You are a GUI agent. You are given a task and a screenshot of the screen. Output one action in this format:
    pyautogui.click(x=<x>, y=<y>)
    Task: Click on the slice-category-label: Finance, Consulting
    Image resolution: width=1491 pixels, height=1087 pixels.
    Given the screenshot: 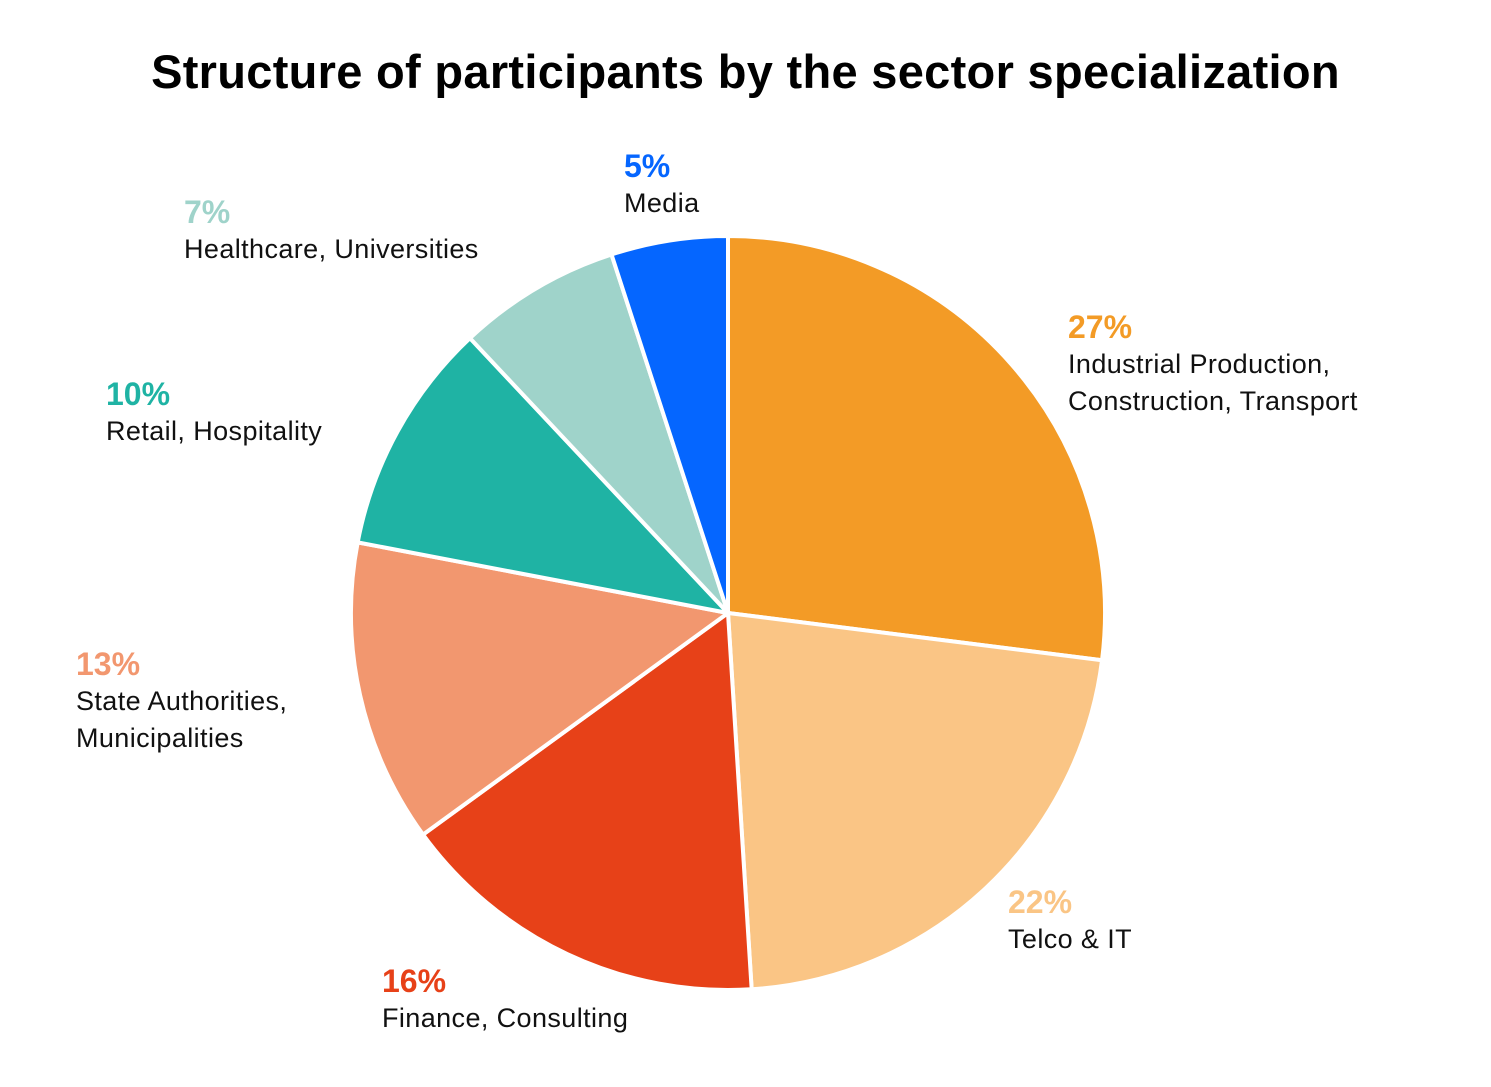 What is the action you would take?
    pyautogui.click(x=505, y=1018)
    